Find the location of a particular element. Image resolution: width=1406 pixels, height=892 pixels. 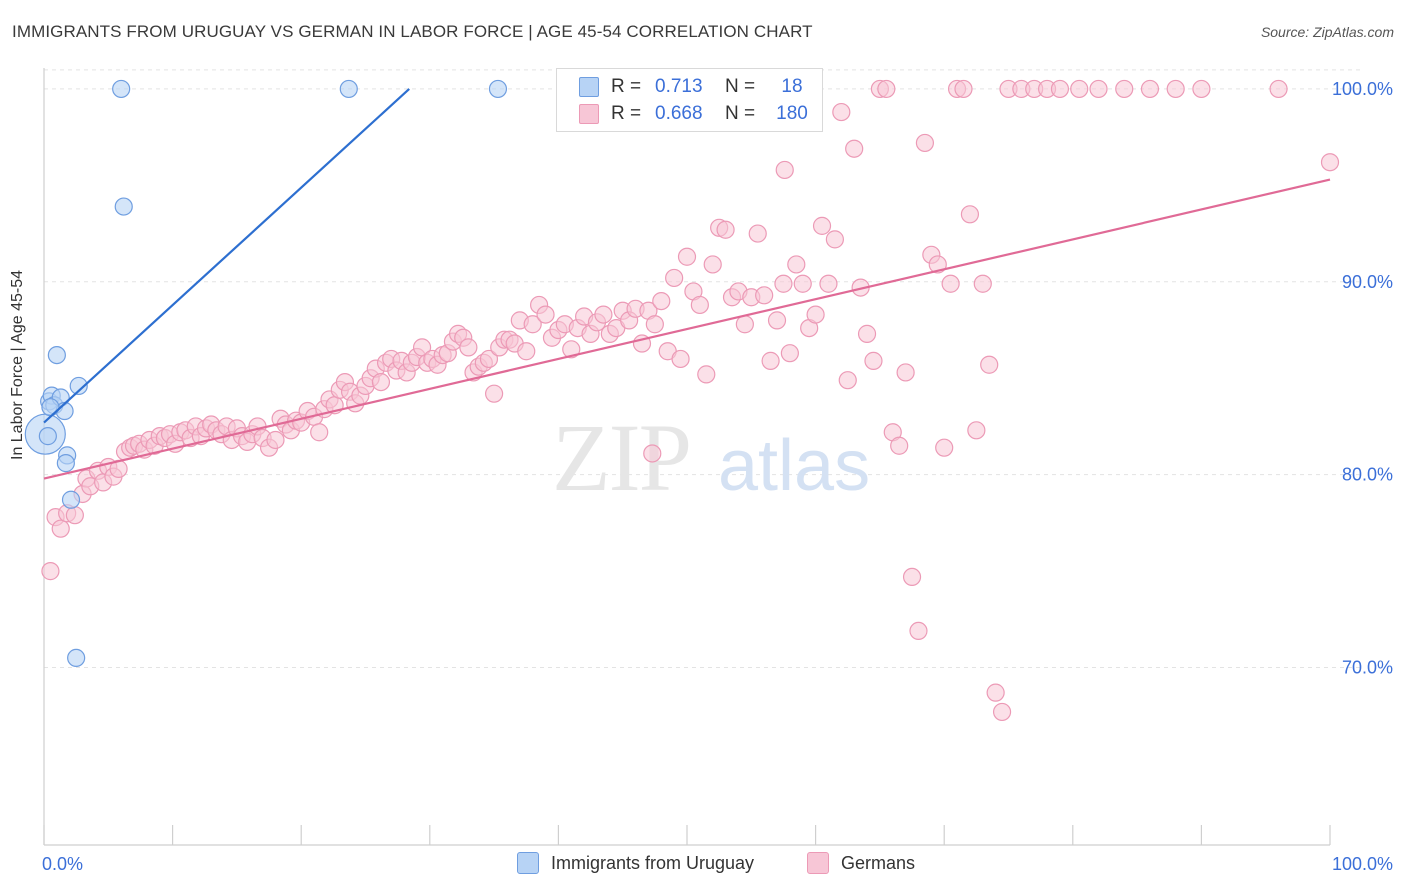

y-tick-label: 80.0% is located at coordinates (1367, 475).